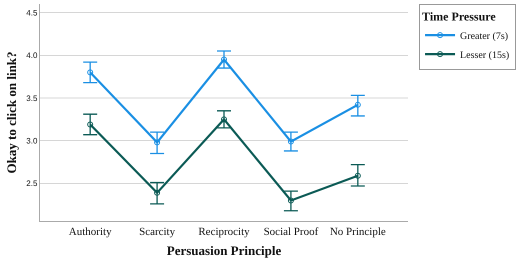 This screenshot has width=520, height=269. What do you see at coordinates (291, 232) in the screenshot?
I see `x-tick-label: Social Proof` at bounding box center [291, 232].